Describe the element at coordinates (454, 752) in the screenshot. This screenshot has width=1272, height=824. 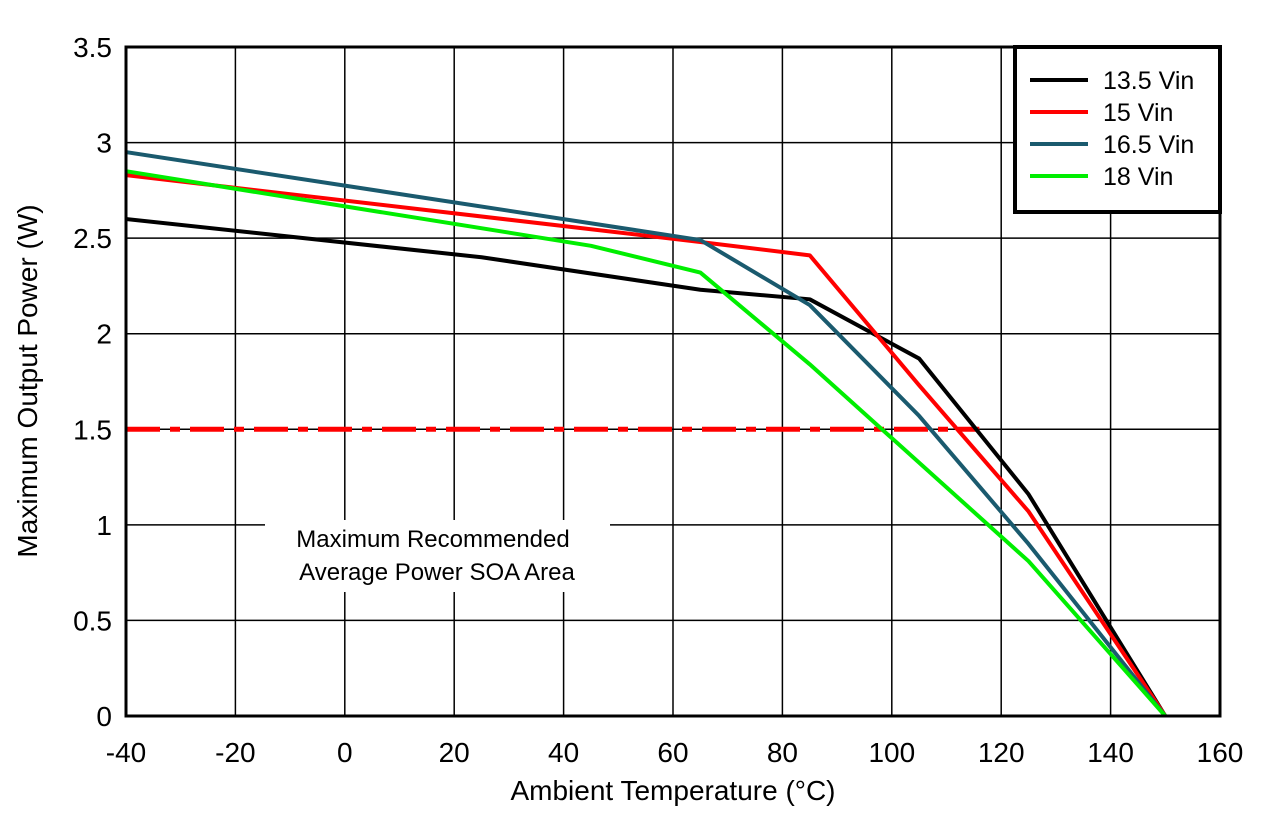
I see `x-tick-label: 20` at that location.